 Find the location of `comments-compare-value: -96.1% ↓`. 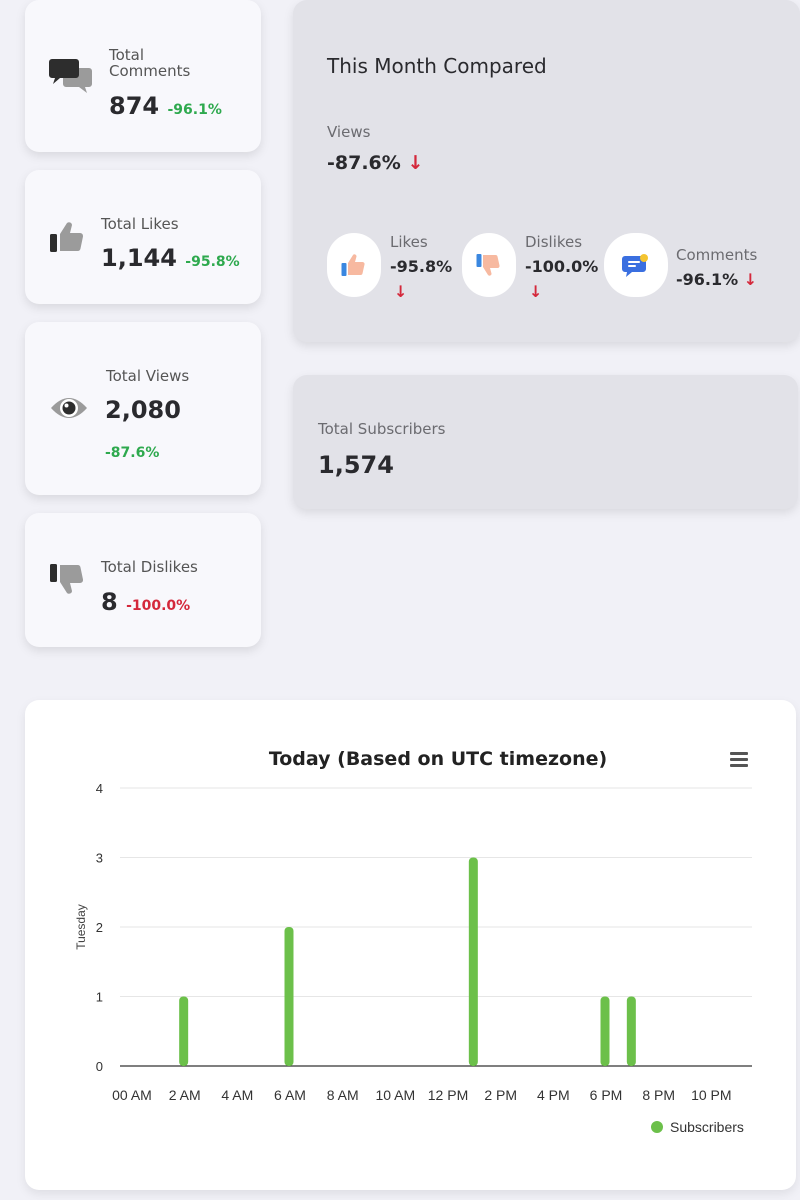

comments-compare-value: -96.1% ↓ is located at coordinates (716, 279).